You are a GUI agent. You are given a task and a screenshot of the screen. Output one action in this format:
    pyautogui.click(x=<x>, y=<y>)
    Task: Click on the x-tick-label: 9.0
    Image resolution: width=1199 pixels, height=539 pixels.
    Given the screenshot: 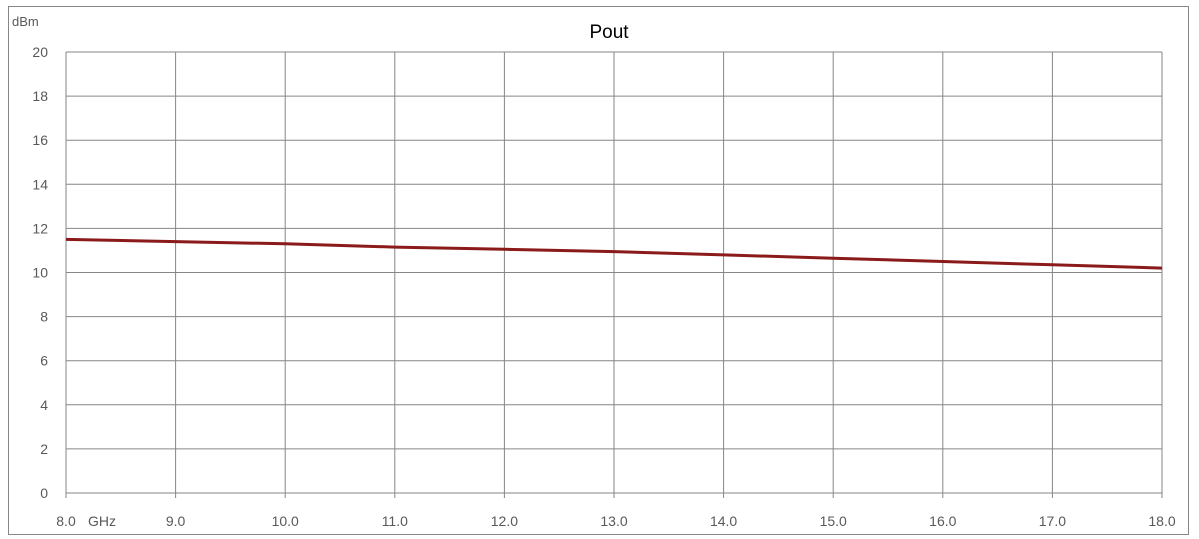 What is the action you would take?
    pyautogui.click(x=176, y=521)
    